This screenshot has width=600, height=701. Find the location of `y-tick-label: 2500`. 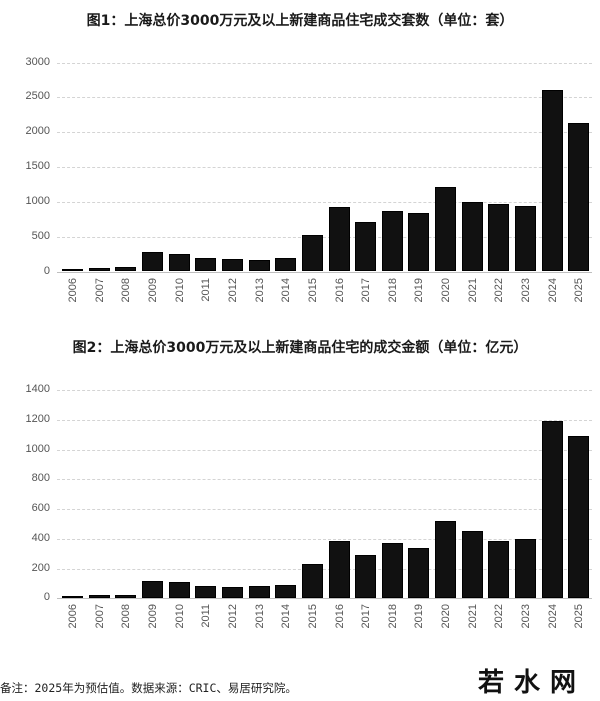

y-tick-label: 2500 is located at coordinates (37, 96).